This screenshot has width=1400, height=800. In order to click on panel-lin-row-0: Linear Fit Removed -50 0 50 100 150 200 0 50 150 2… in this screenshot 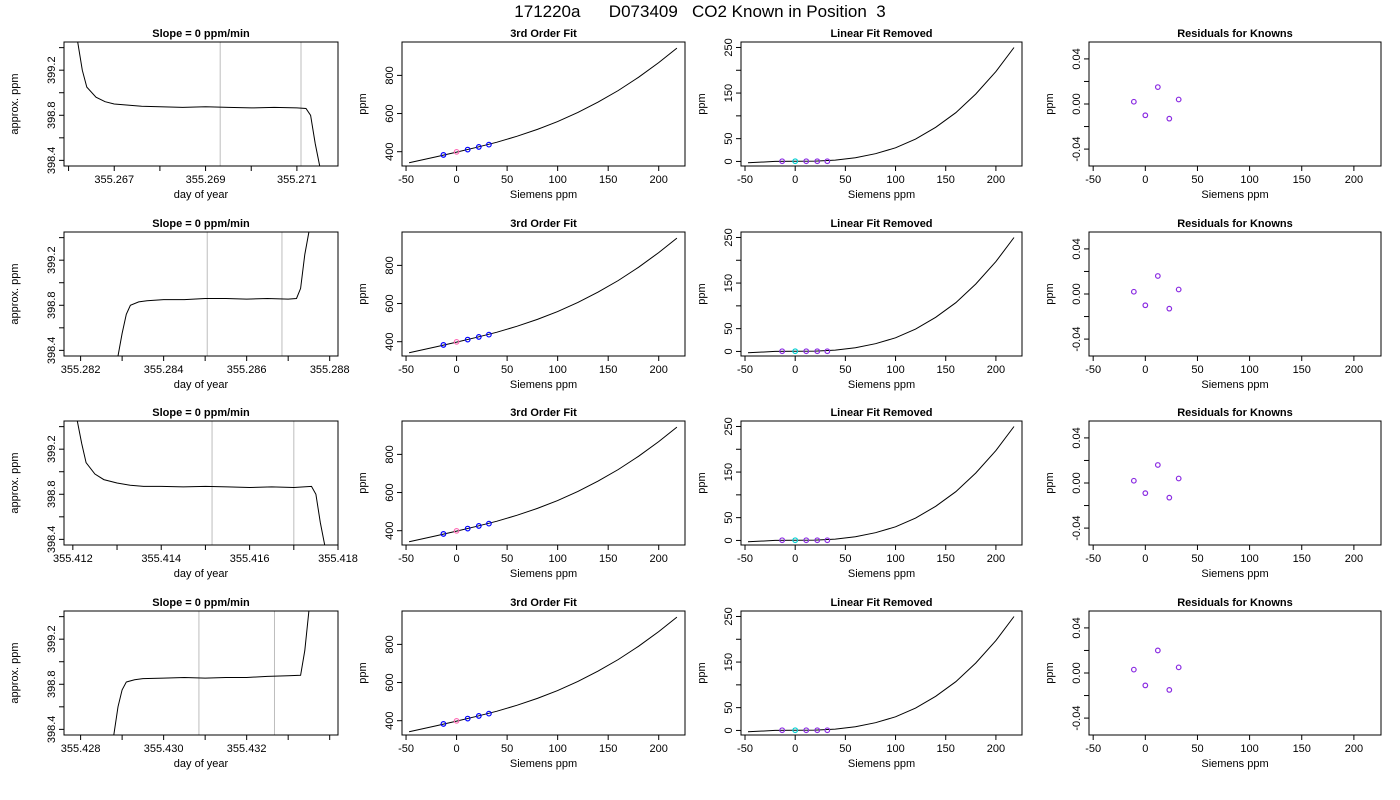, I will do `click(859, 114)`.